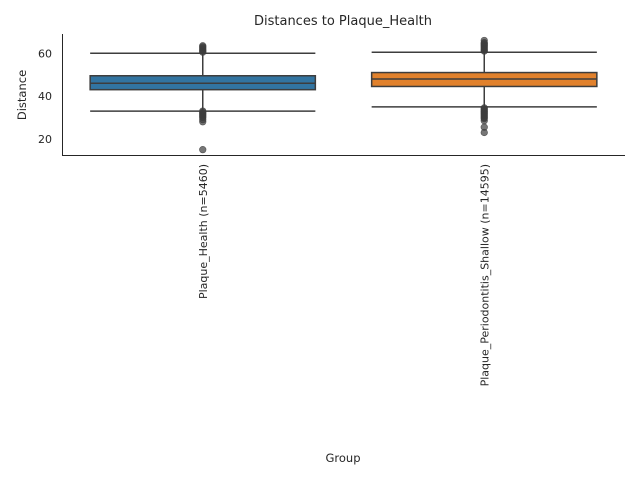 The image size is (640, 480). I want to click on y-tick-labels: 20 40 60, so click(45, 96).